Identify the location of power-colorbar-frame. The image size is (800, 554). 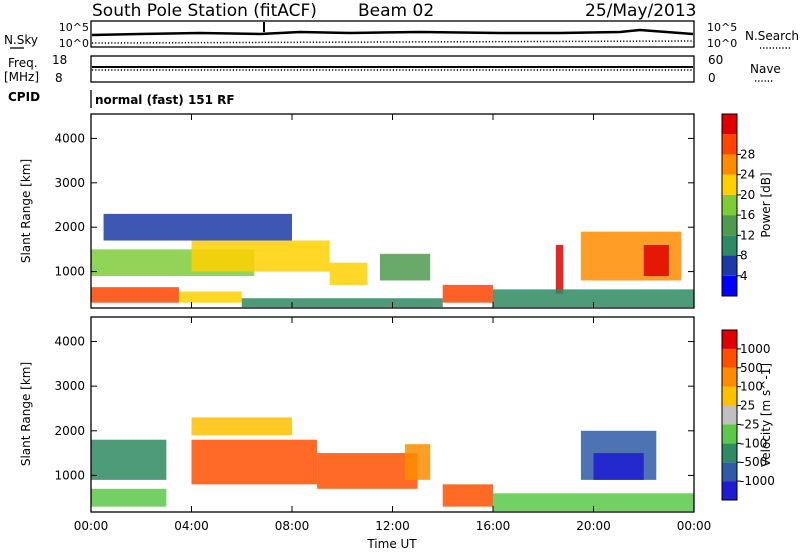
(729, 205).